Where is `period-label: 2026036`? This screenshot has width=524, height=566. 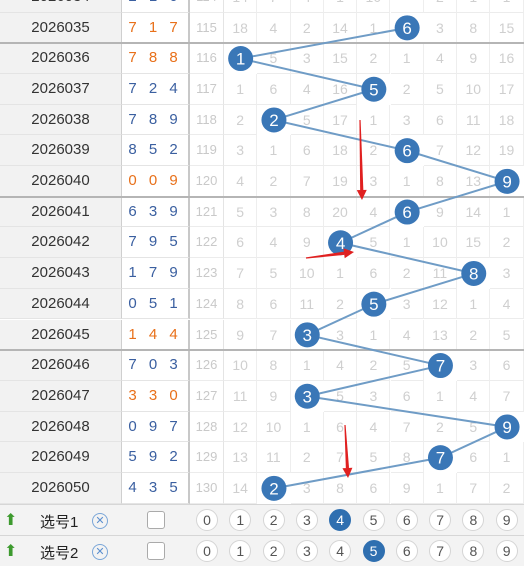
period-label: 2026036 is located at coordinates (61, 58).